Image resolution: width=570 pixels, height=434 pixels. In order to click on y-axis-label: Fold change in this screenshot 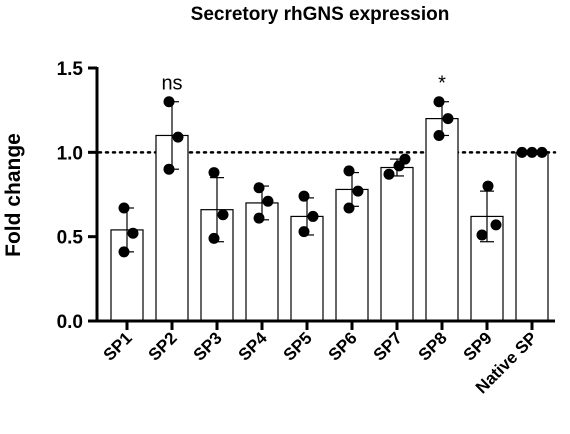, I will do `click(13, 195)`.